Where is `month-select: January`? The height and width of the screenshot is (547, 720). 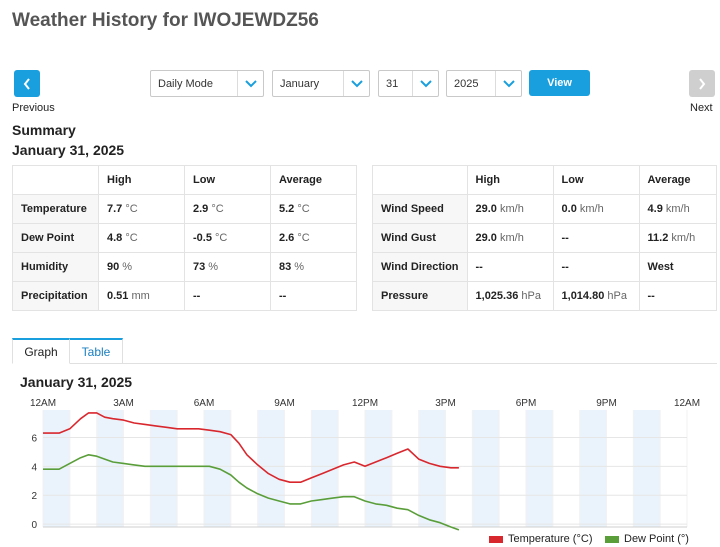 month-select: January is located at coordinates (321, 83).